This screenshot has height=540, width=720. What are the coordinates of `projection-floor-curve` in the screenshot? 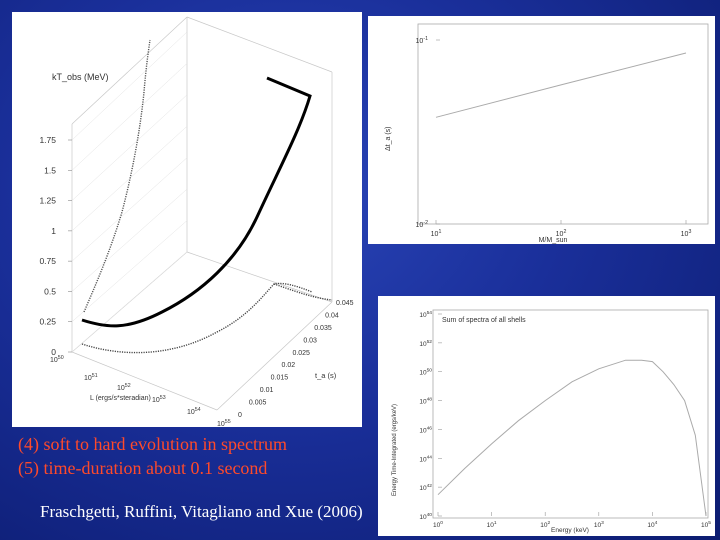 It's located at (197, 318).